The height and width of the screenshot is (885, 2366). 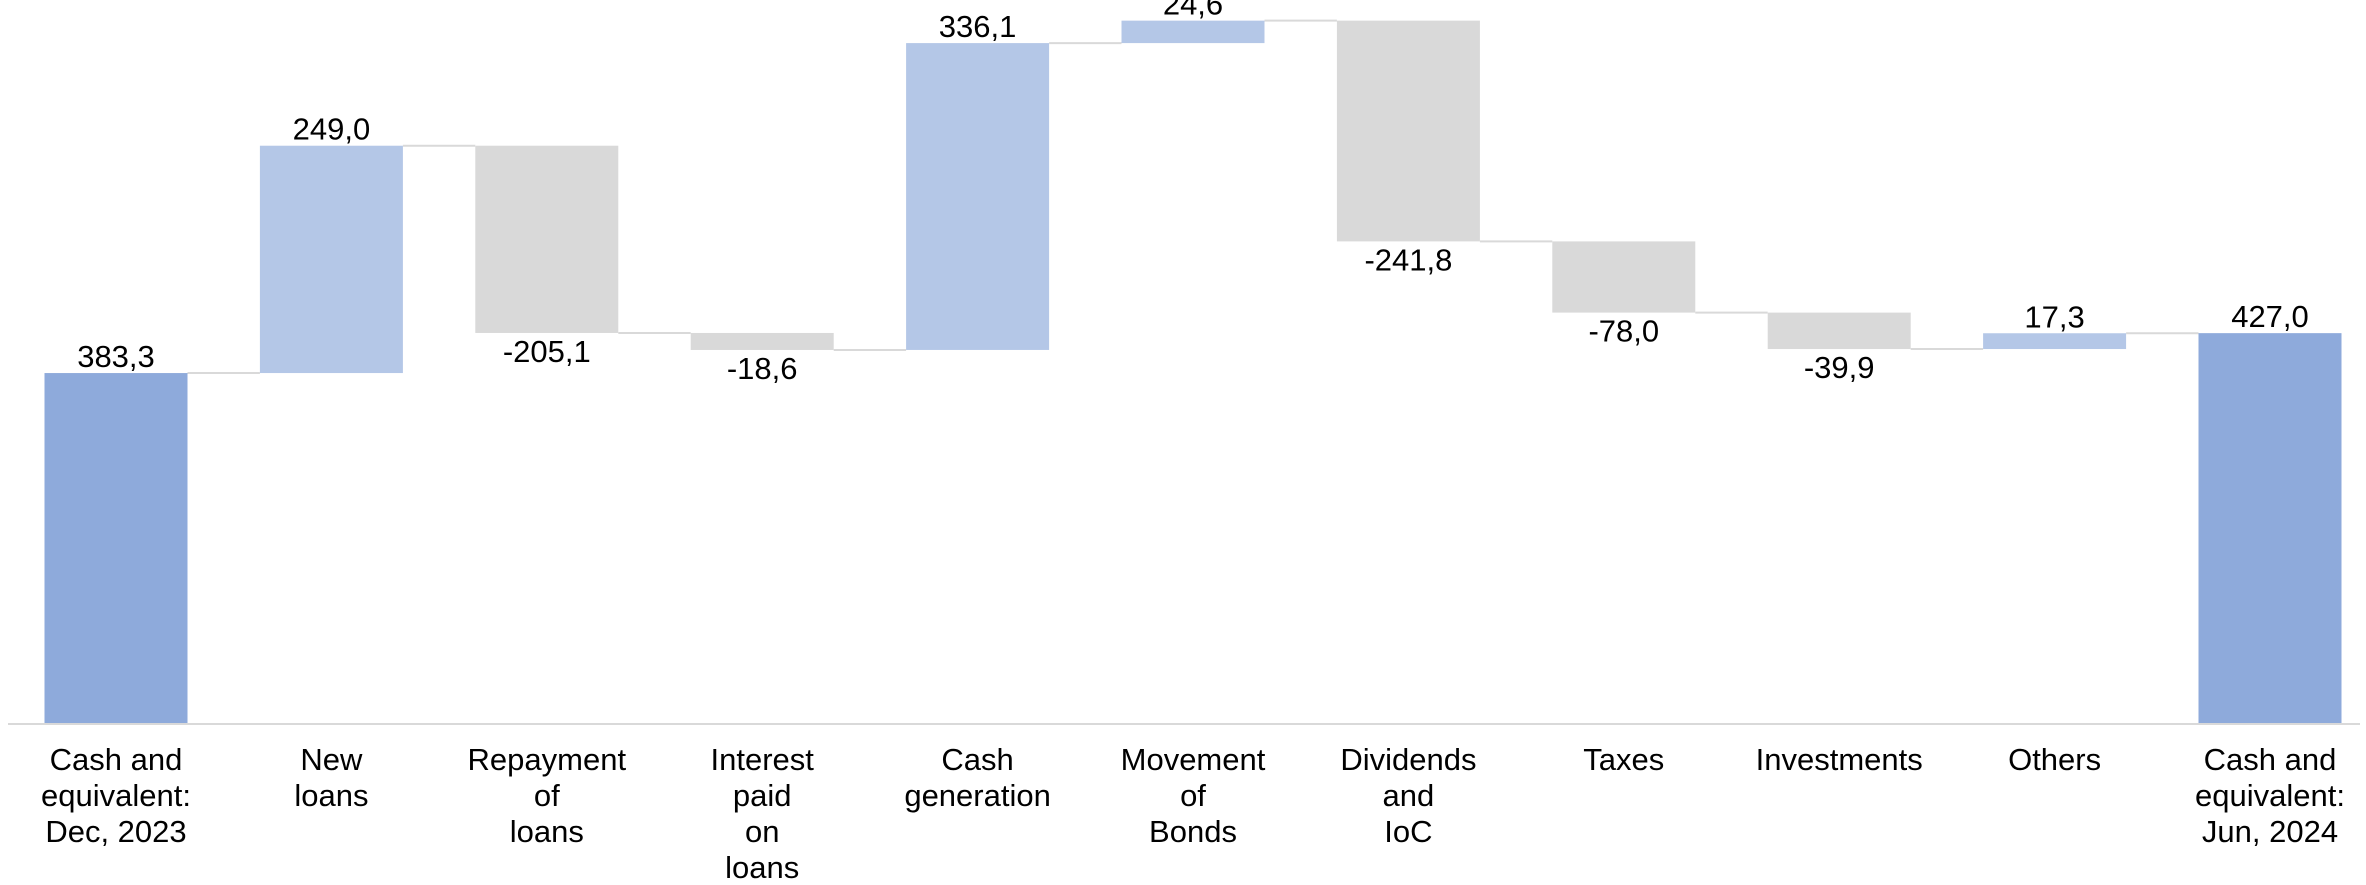 What do you see at coordinates (116, 356) in the screenshot?
I see `value-label-cash-and-equivalent-dec-2023: 383,3` at bounding box center [116, 356].